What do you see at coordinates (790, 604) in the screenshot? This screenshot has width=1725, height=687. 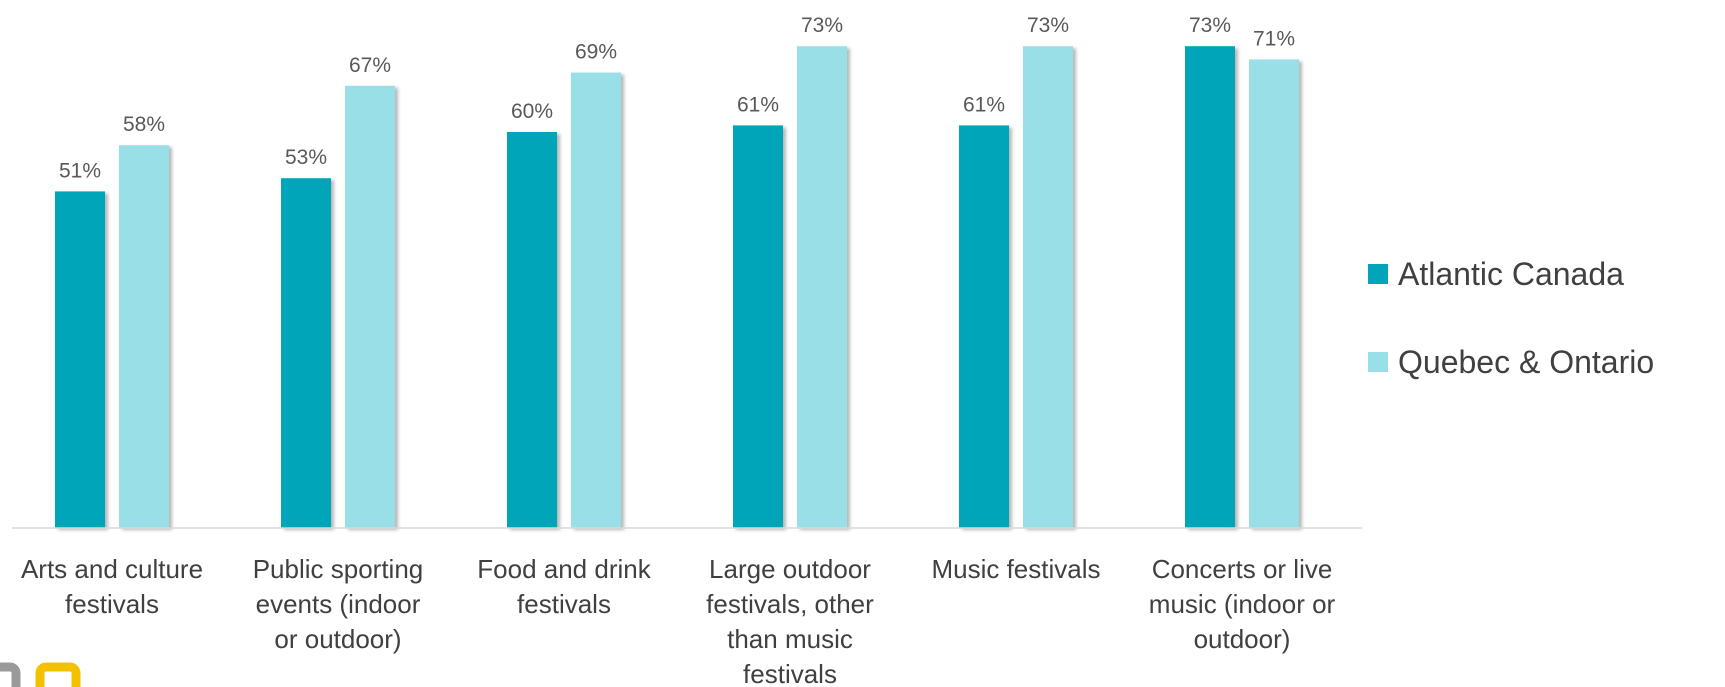 I see `category-label-line: festivals, other` at bounding box center [790, 604].